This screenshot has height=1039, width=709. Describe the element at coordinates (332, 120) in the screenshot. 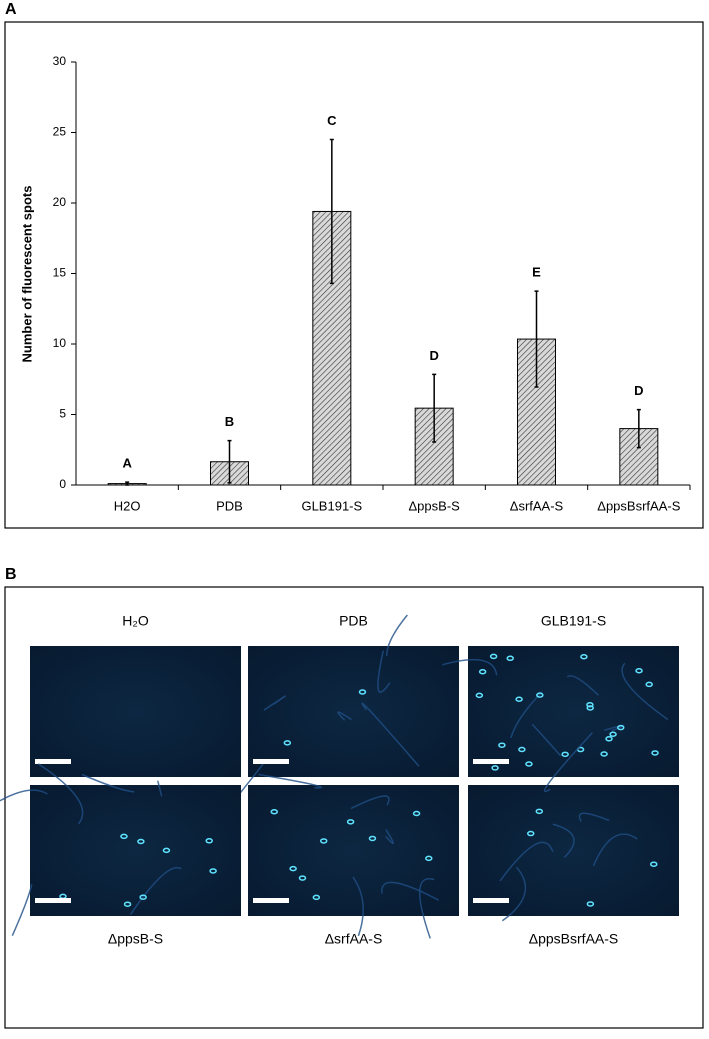

I see `significance-letter: C` at that location.